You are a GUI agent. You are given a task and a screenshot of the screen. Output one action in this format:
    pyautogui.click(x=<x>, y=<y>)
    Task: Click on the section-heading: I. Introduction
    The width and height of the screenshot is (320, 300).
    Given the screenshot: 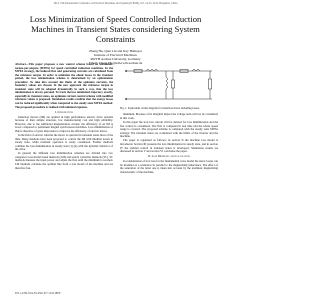 What is the action you would take?
    pyautogui.click(x=64, y=111)
    